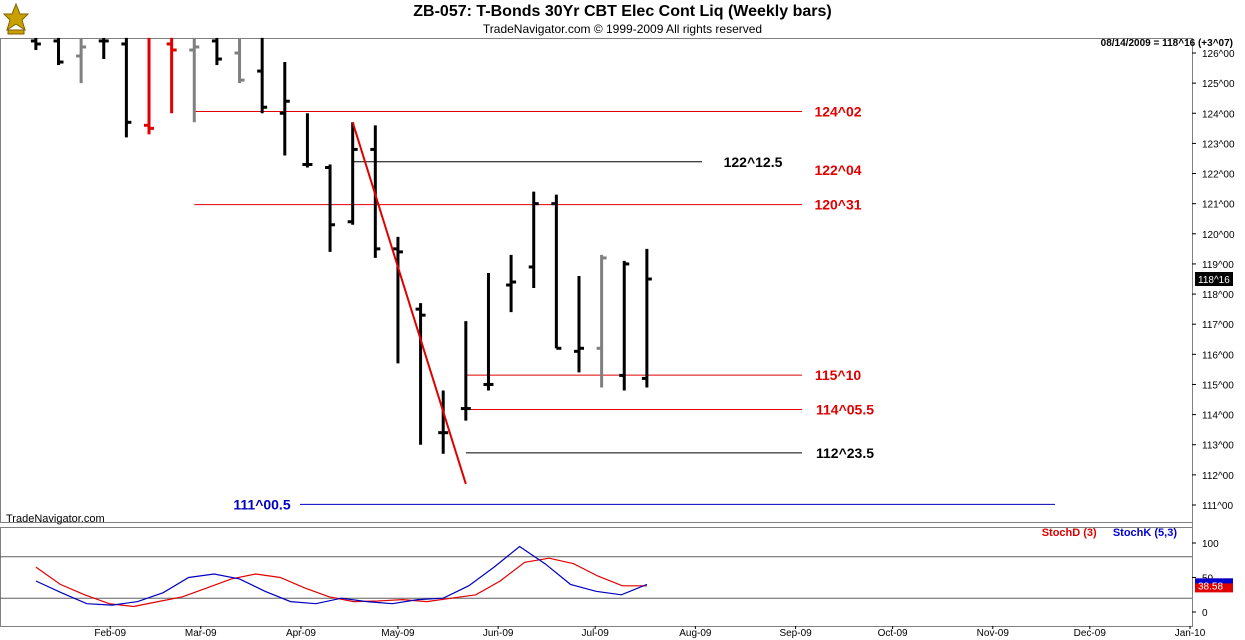  What do you see at coordinates (1218, 205) in the screenshot?
I see `price-y-tick-label: 121^00` at bounding box center [1218, 205].